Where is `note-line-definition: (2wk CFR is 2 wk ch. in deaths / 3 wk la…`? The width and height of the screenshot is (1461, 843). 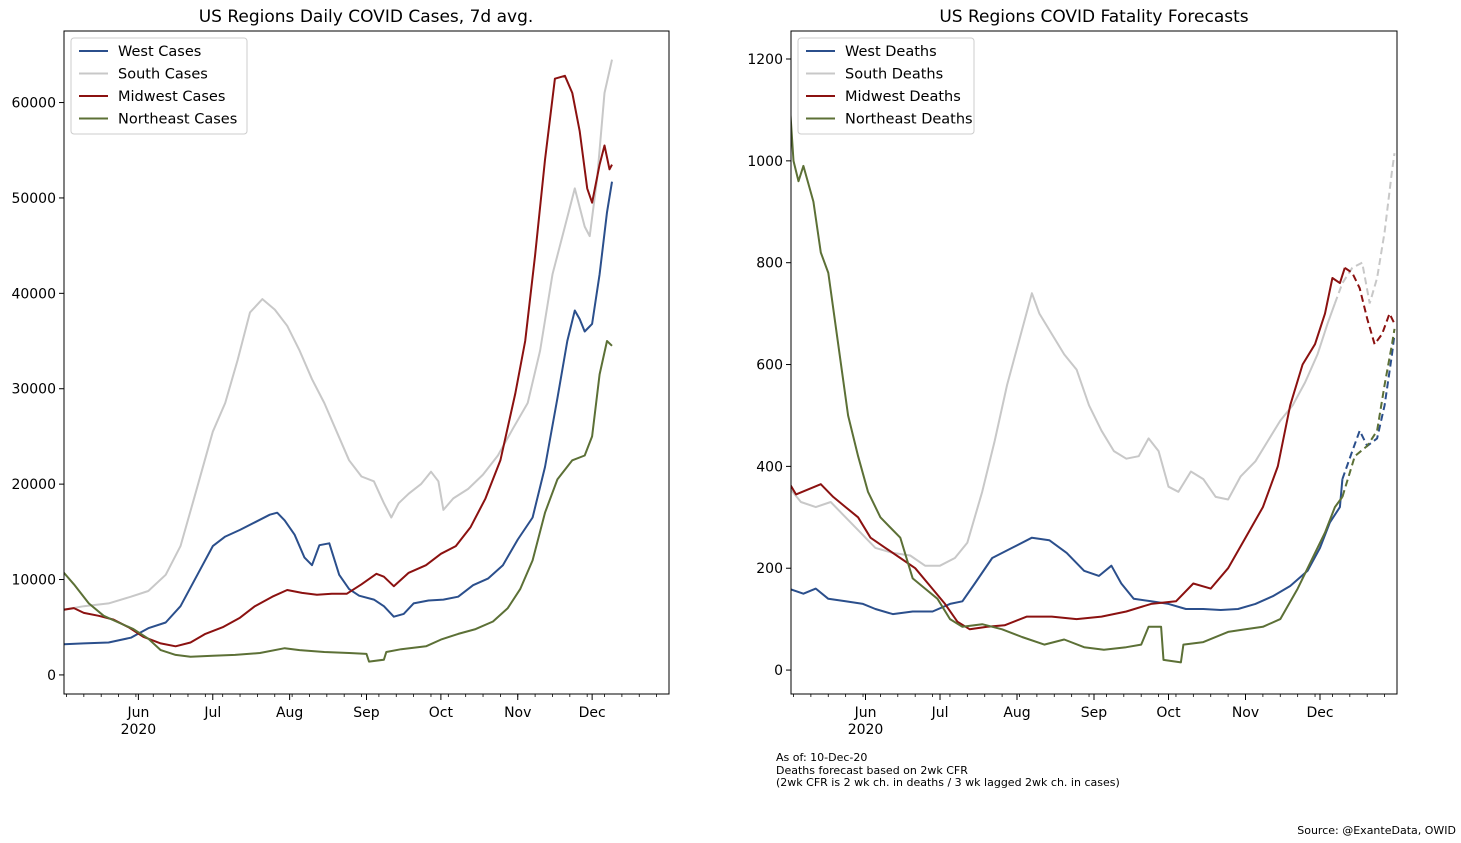
note-line-definition: (2wk CFR is 2 wk ch. in deaths / 3 wk la… is located at coordinates (948, 782).